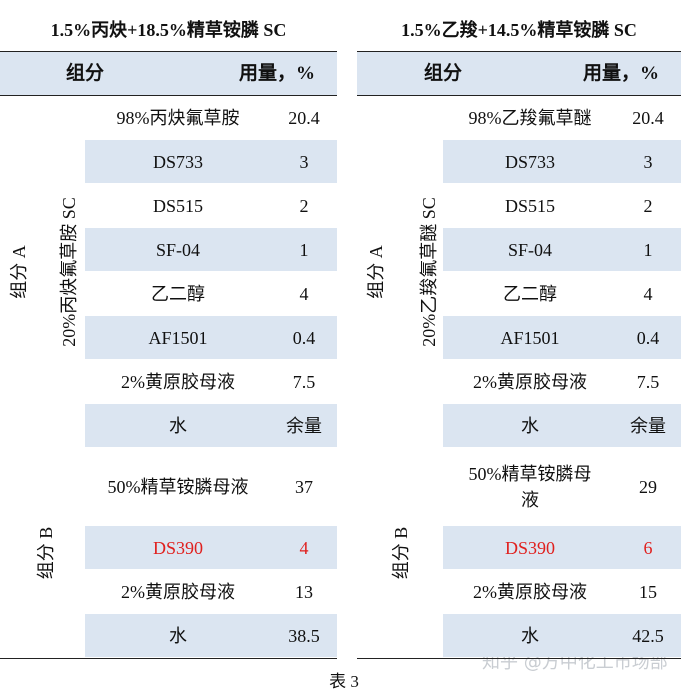  What do you see at coordinates (168, 30) in the screenshot?
I see `table-title: 1.5%丙炔+18.5%精草铵膦 SC` at bounding box center [168, 30].